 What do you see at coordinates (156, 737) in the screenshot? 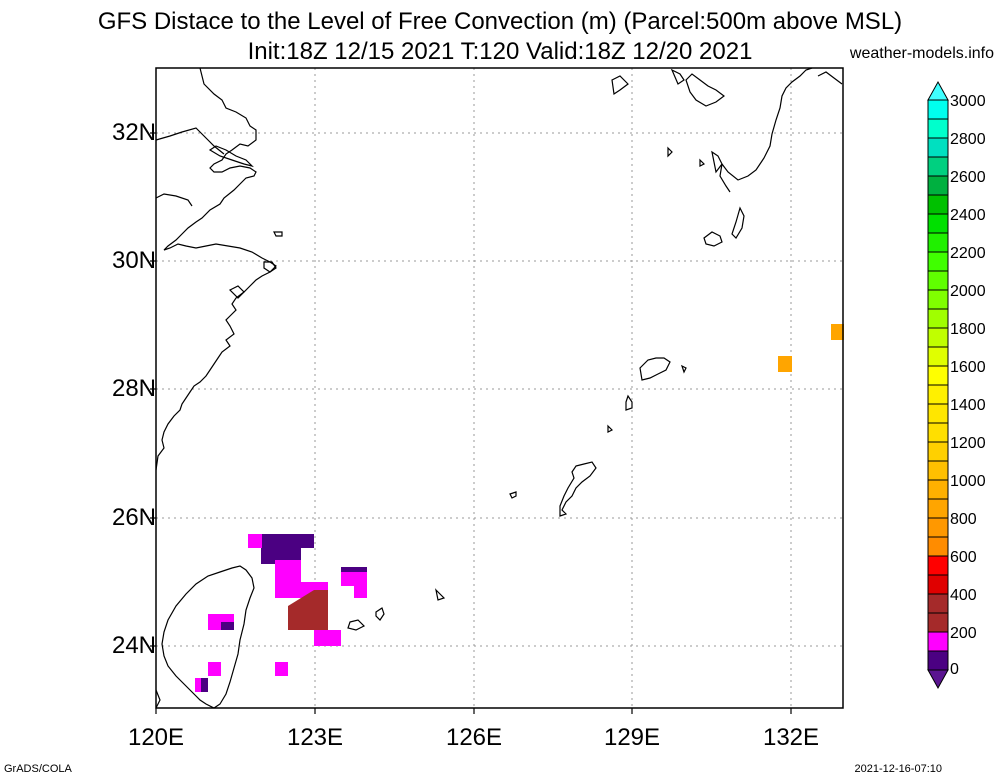
I see `lon-label-120e: 120E` at bounding box center [156, 737].